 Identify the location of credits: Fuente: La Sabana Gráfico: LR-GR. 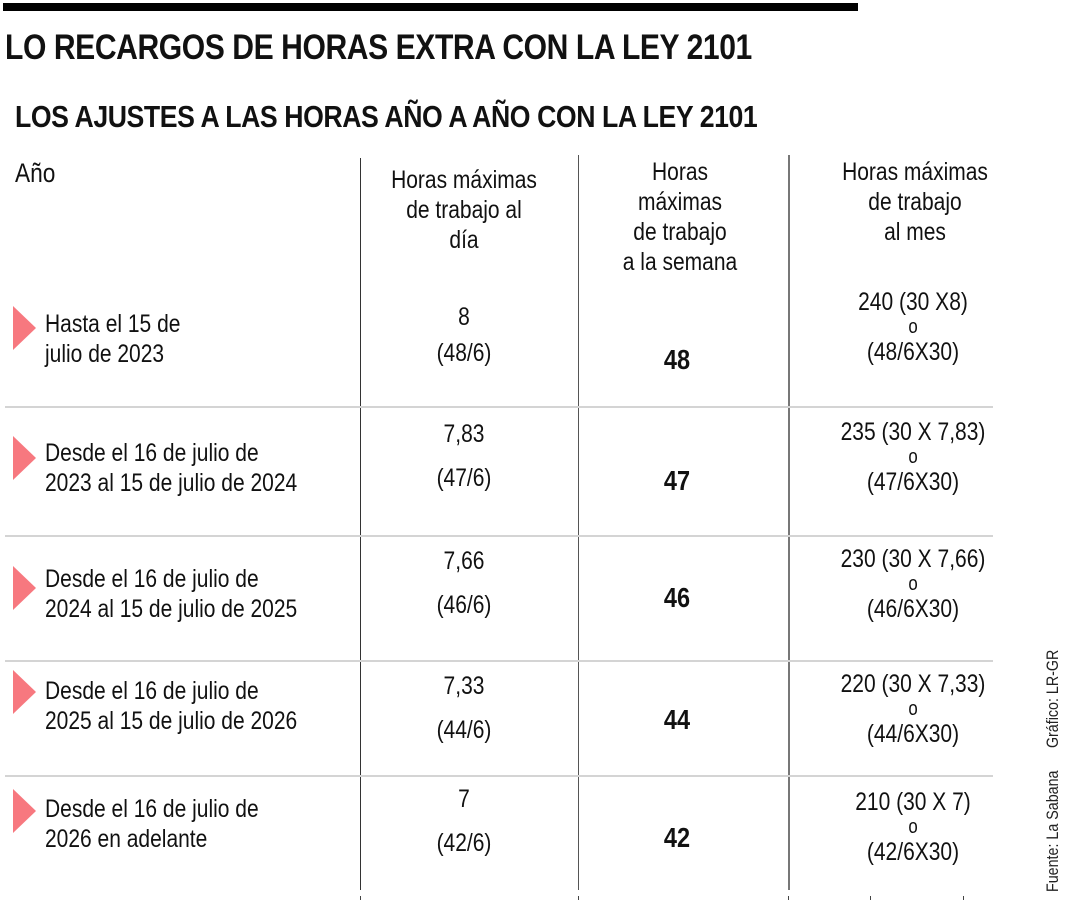
(1053, 761).